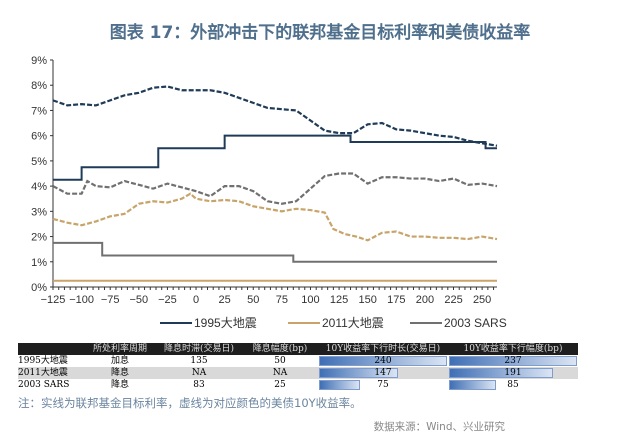  Describe the element at coordinates (53, 300) in the screenshot. I see `x-tick-label: −125` at that location.